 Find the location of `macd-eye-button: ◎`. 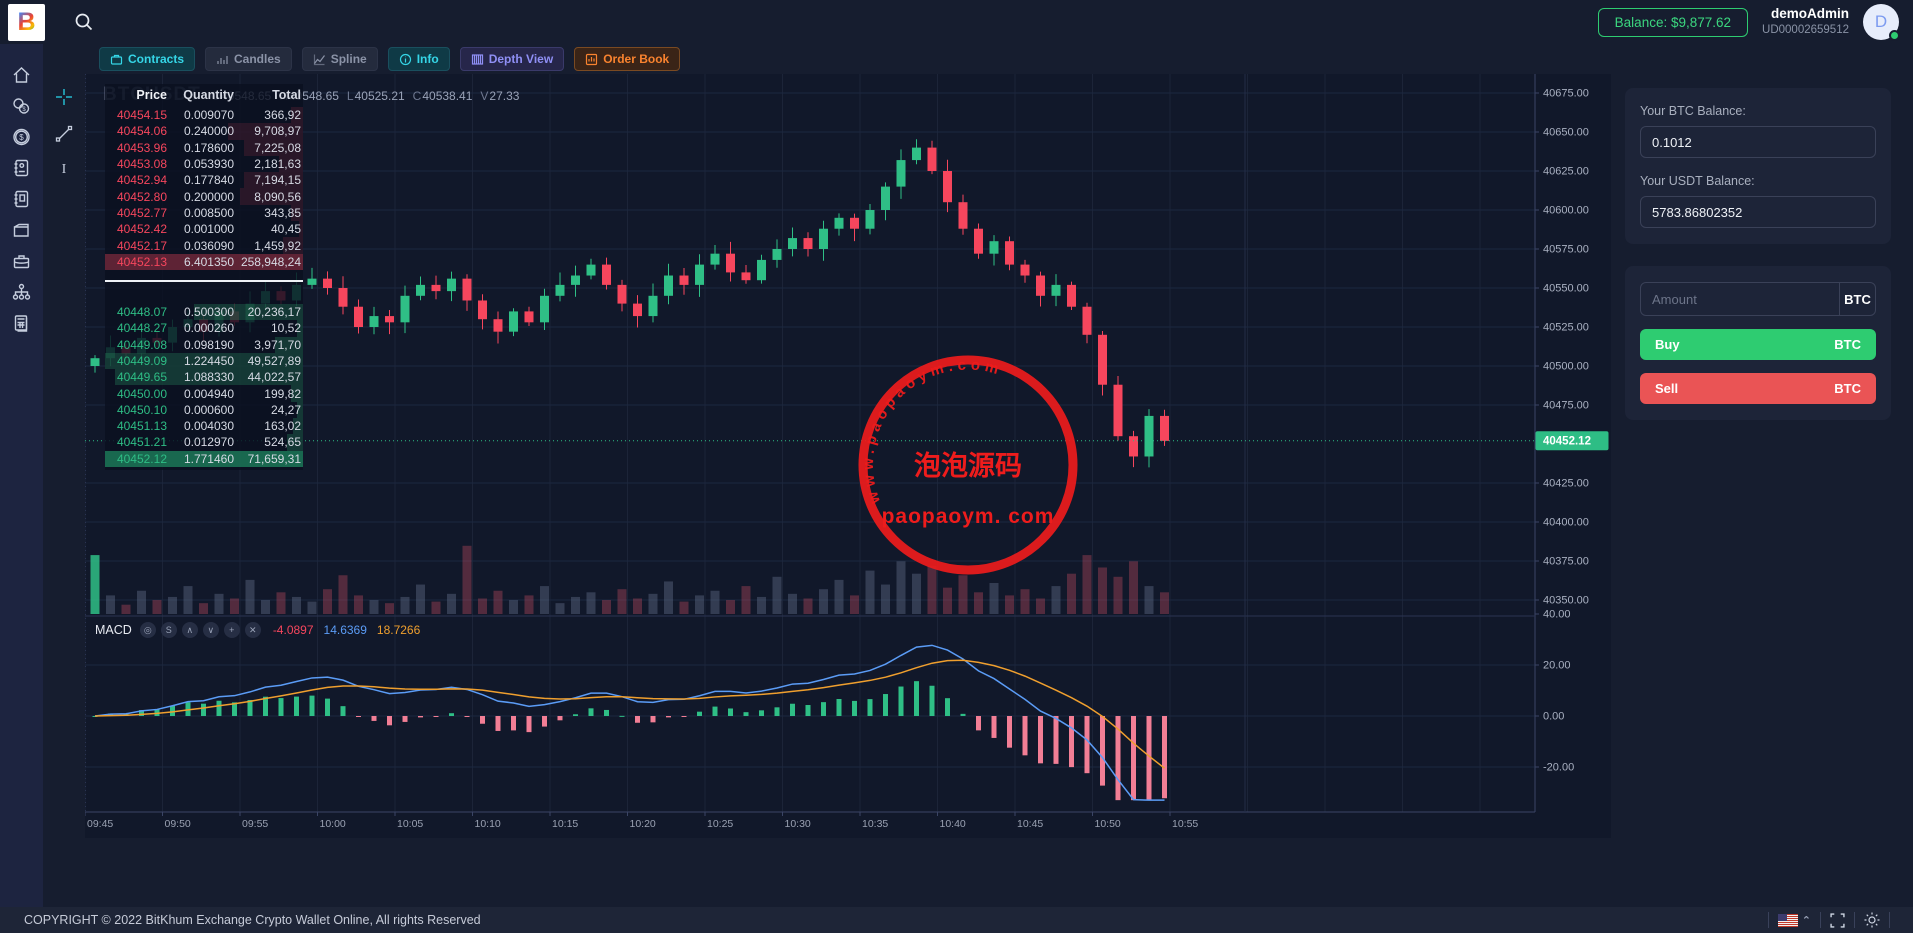

macd-eye-button: ◎ is located at coordinates (147, 630).